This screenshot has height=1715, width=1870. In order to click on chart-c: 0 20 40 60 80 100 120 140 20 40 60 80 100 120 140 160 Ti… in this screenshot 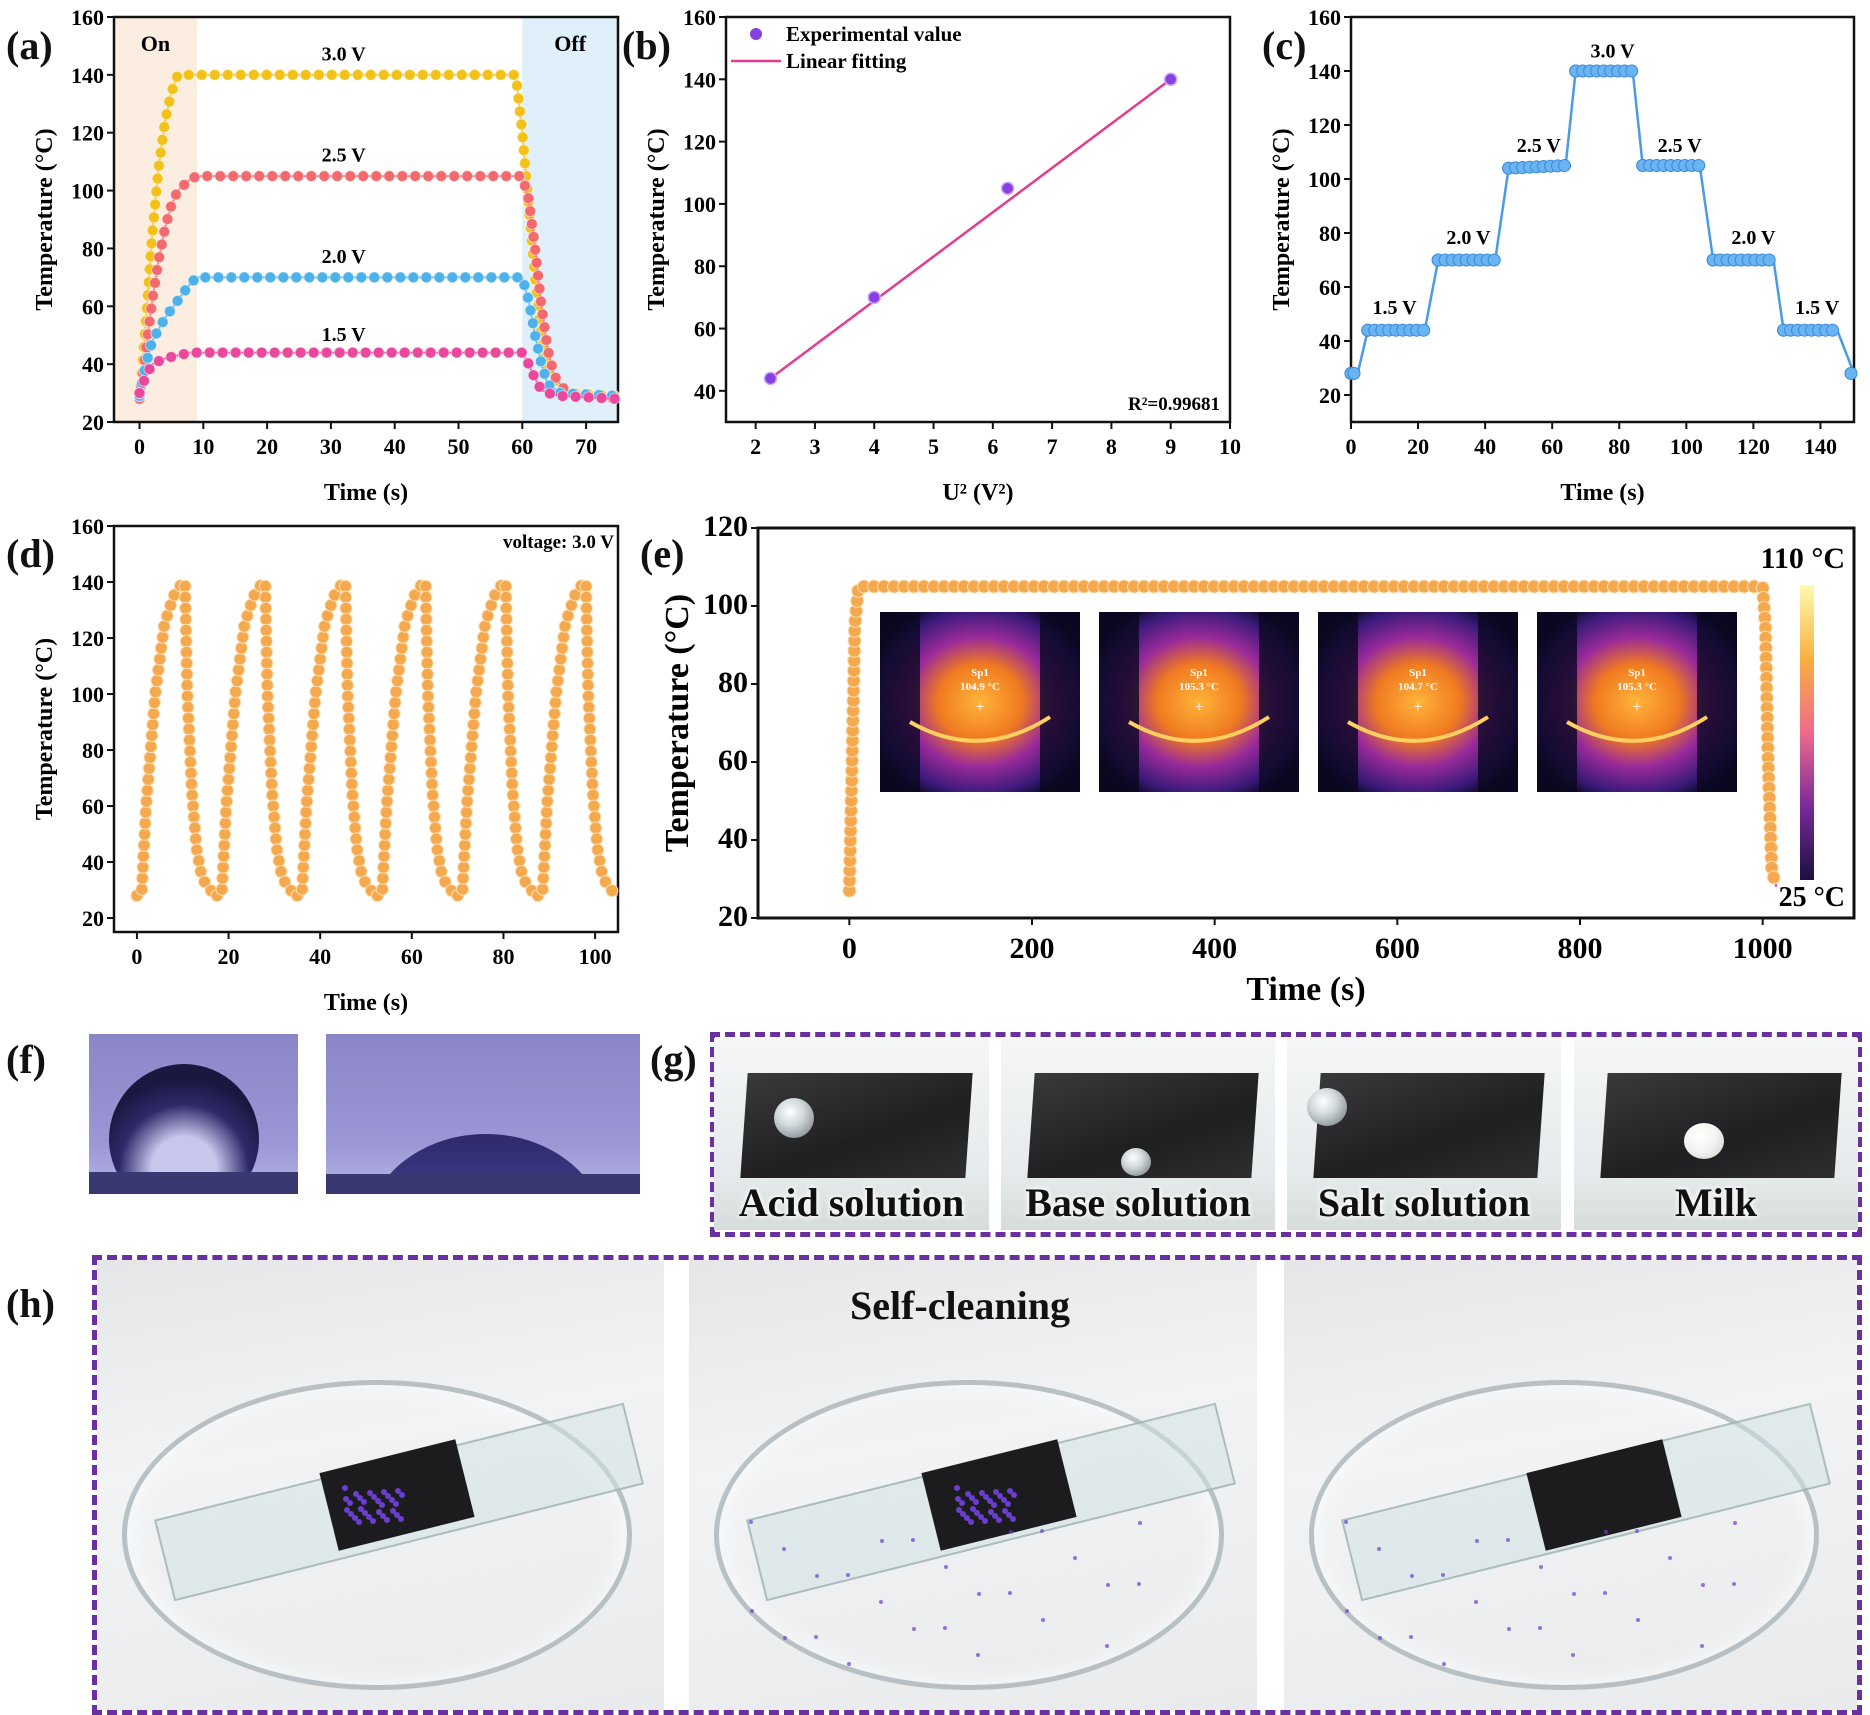, I will do `click(1563, 255)`.